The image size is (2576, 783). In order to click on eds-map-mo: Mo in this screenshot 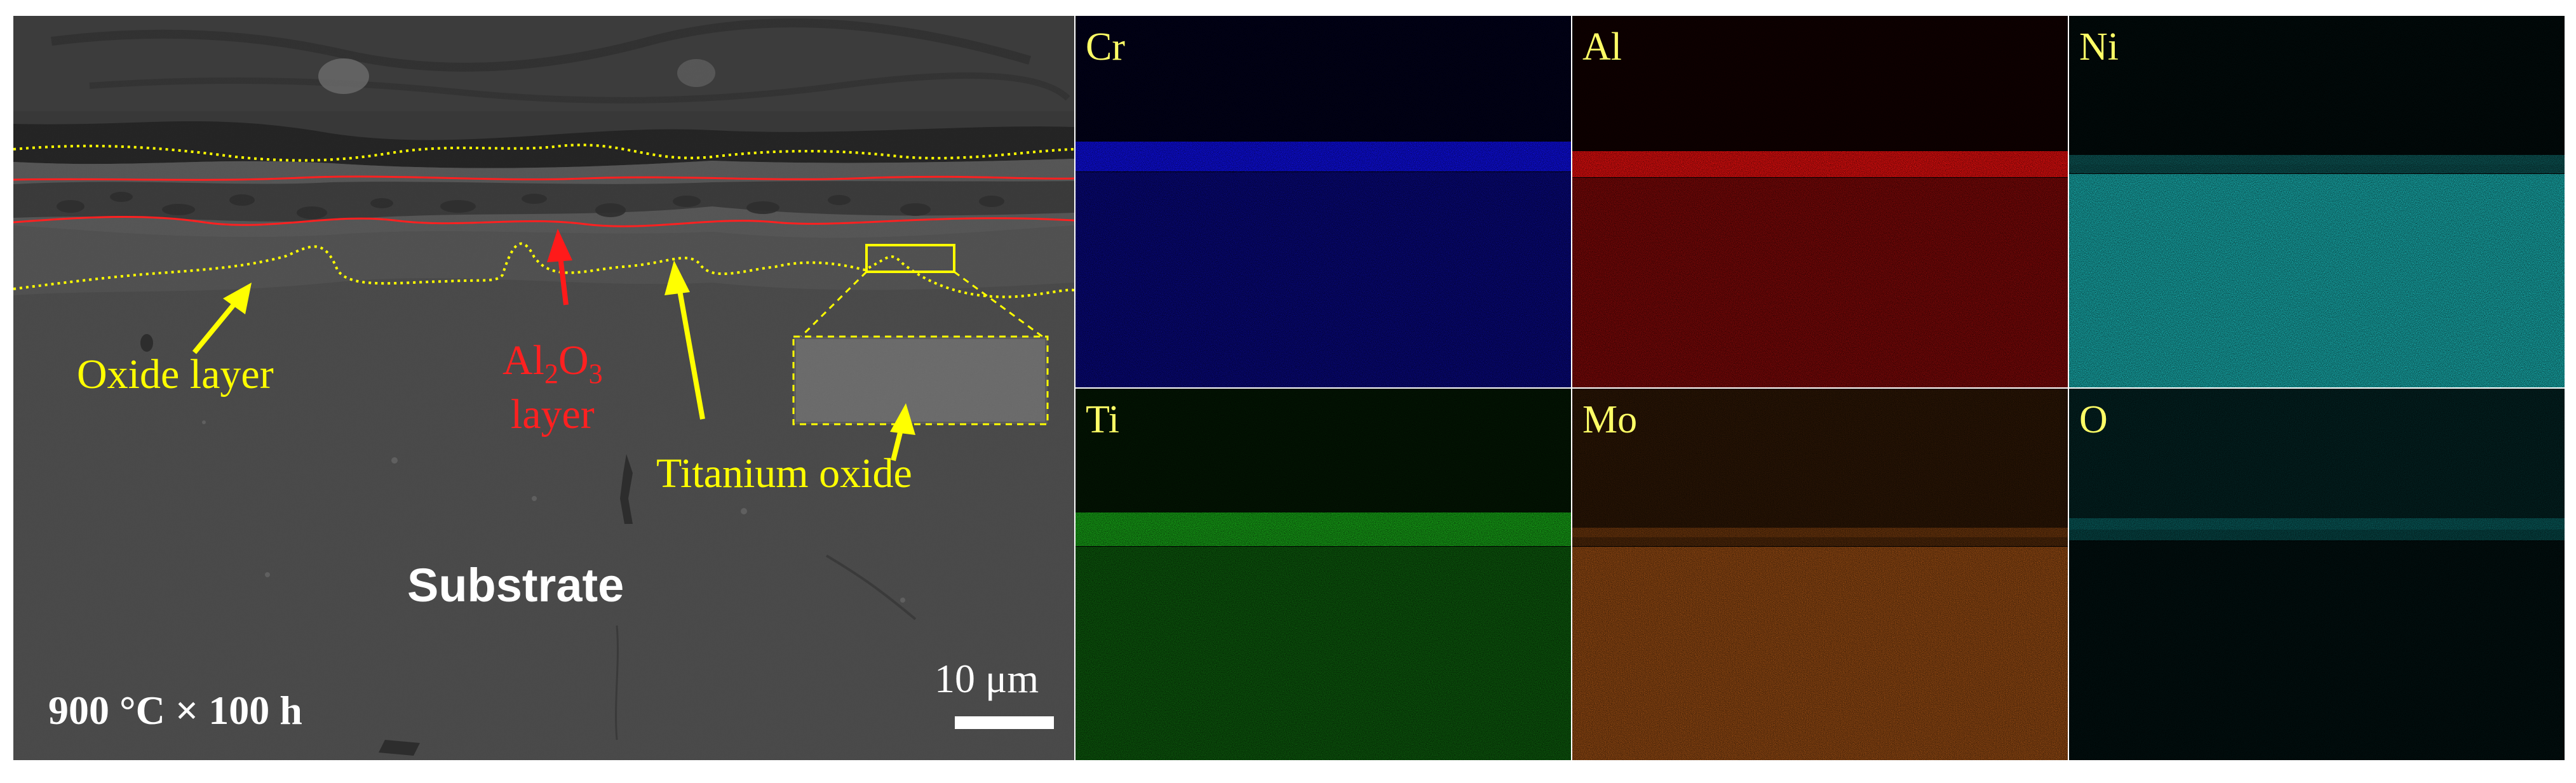, I will do `click(1820, 574)`.